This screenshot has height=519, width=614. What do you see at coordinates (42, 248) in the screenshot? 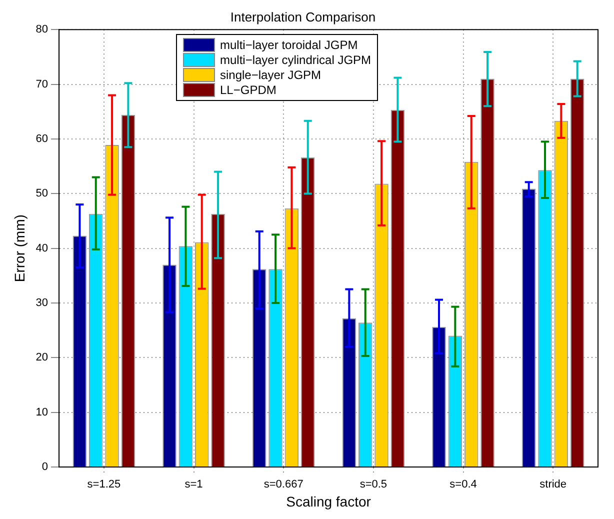
I see `y-tick-label: 40` at bounding box center [42, 248].